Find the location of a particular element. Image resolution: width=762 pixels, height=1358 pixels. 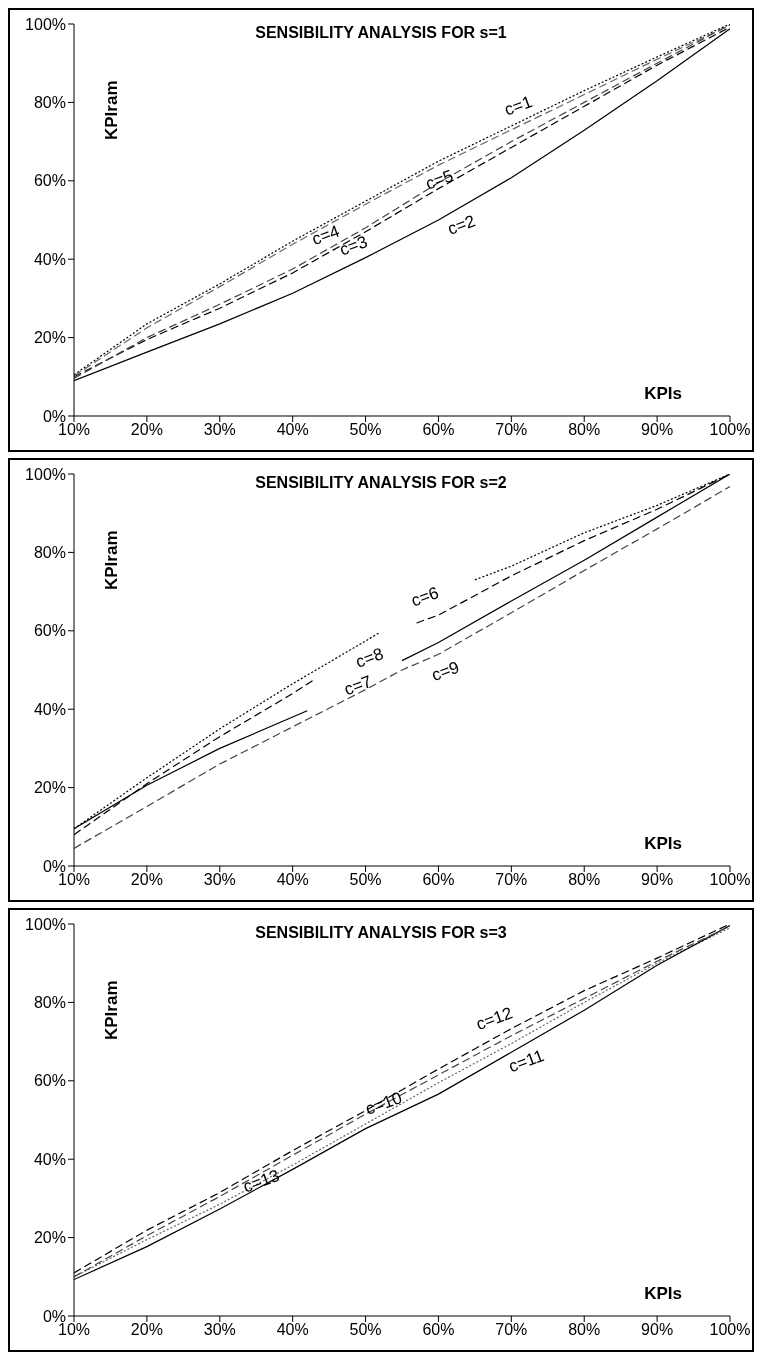

annotation: c=2 is located at coordinates (461, 225).